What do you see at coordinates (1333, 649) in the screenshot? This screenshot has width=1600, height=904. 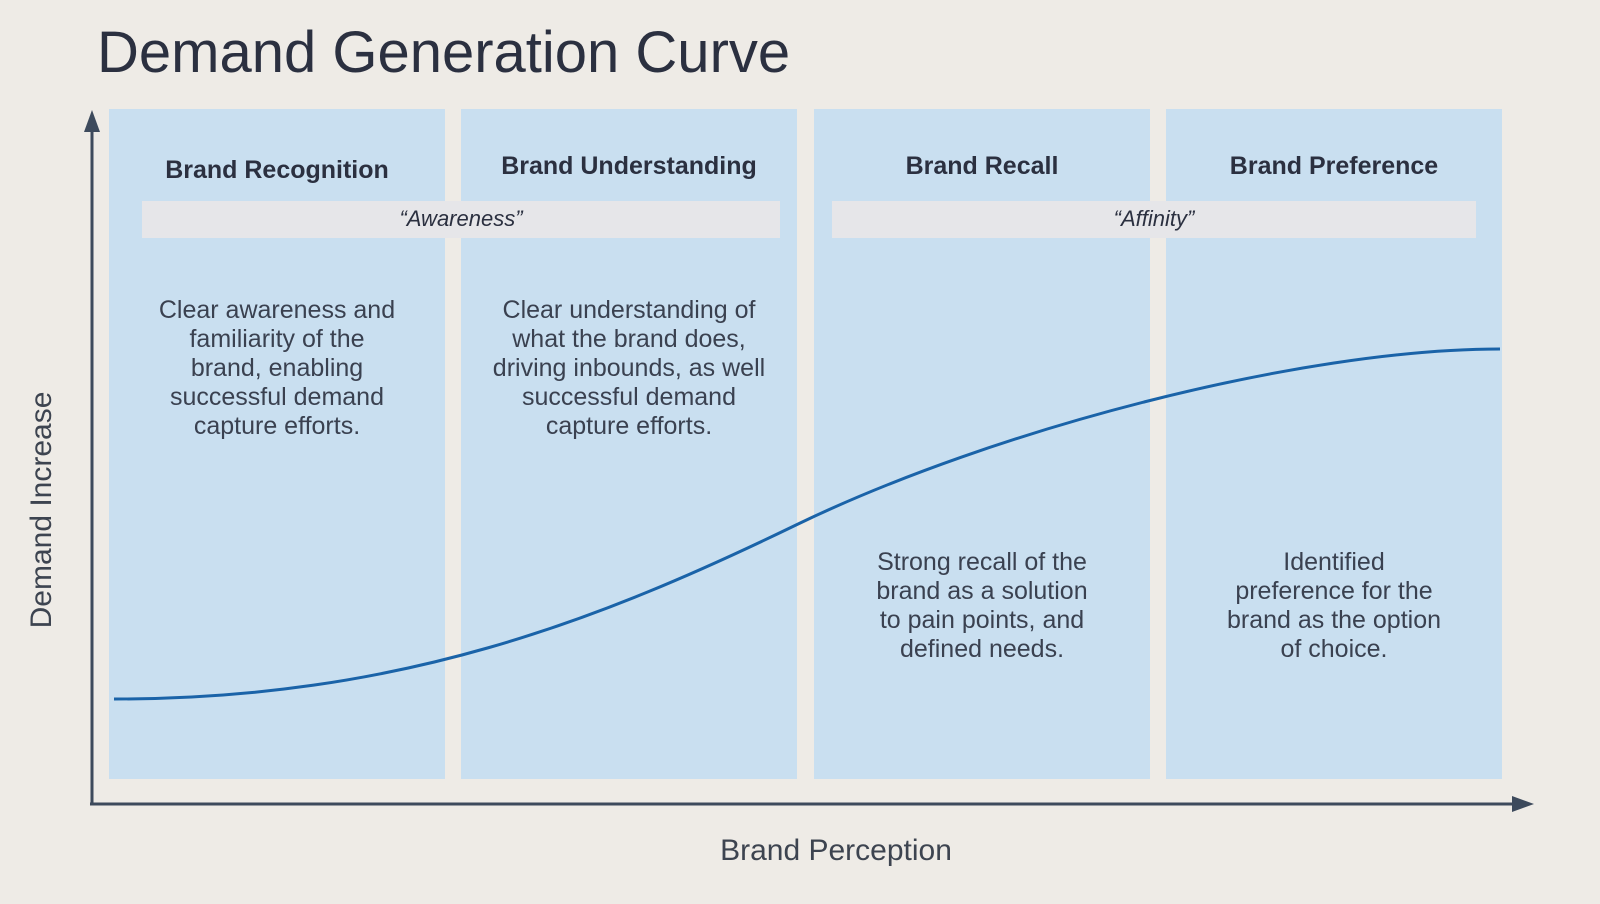 I see `stage-description: of choice.` at bounding box center [1333, 649].